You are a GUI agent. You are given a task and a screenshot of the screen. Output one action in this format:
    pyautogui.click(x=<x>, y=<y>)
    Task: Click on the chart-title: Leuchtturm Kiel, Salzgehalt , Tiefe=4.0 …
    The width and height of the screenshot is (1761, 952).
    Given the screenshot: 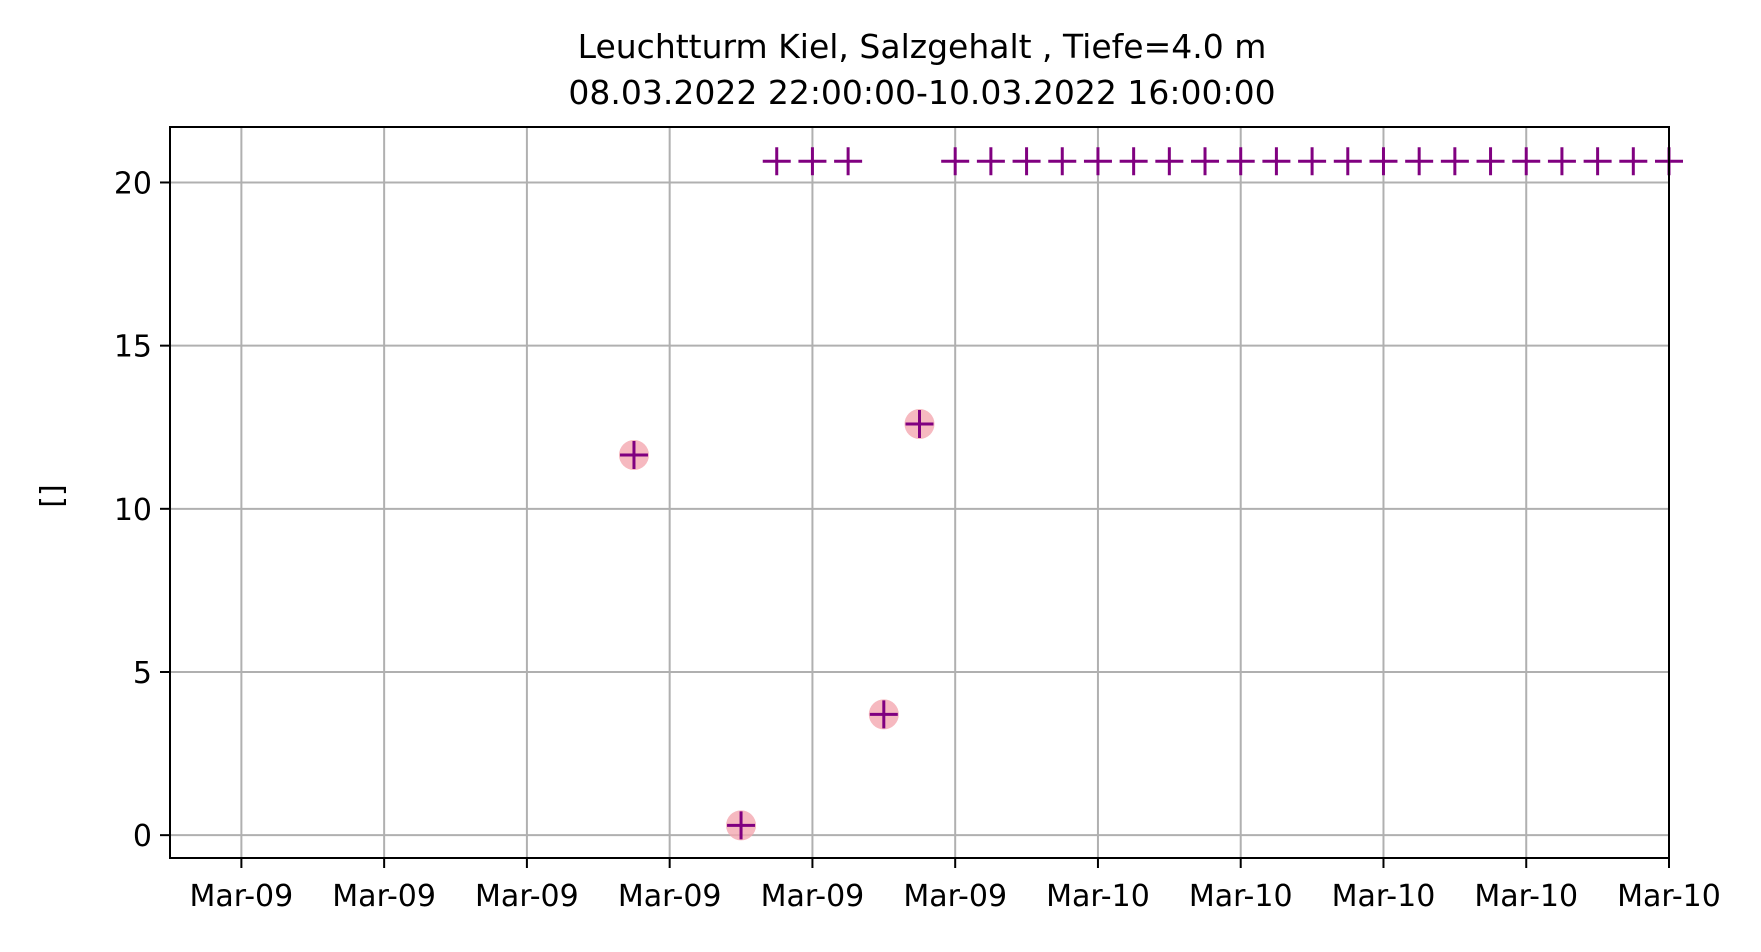 What is the action you would take?
    pyautogui.click(x=922, y=46)
    